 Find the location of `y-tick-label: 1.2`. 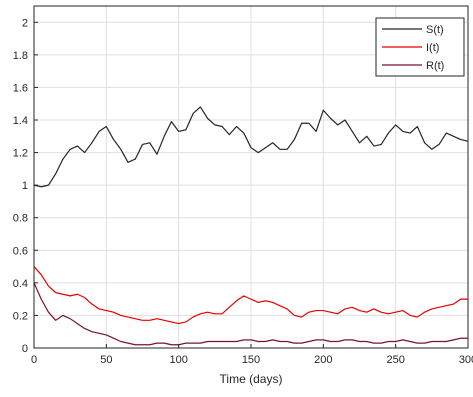

y-tick-label: 1.2 is located at coordinates (20, 154).